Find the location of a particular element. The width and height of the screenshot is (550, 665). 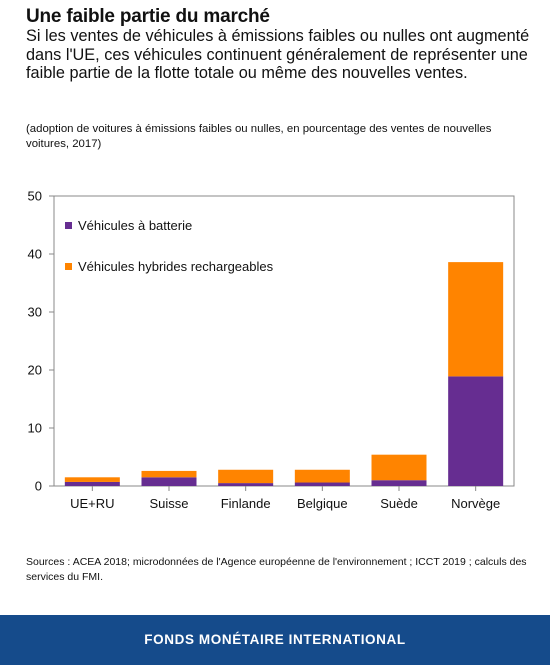

chart-title: Une faible partie du marché is located at coordinates (148, 16).